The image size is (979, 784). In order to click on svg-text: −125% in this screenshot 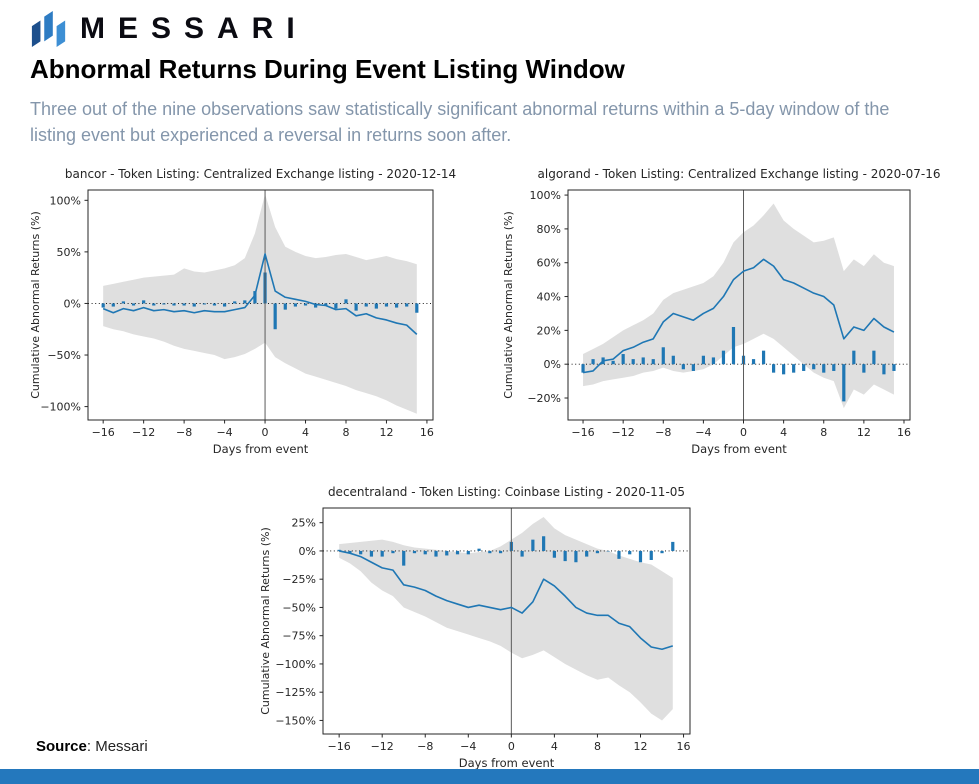, I will do `click(295, 692)`.